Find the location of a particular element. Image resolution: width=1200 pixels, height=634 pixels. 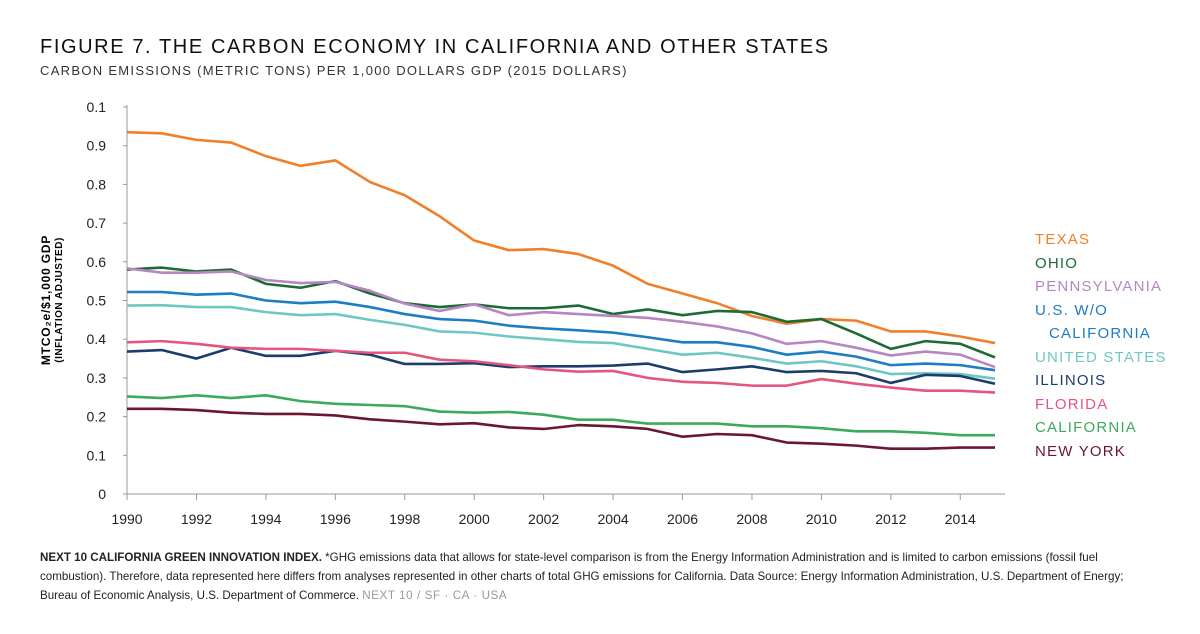

x-tick-label: 1990 is located at coordinates (126, 519).